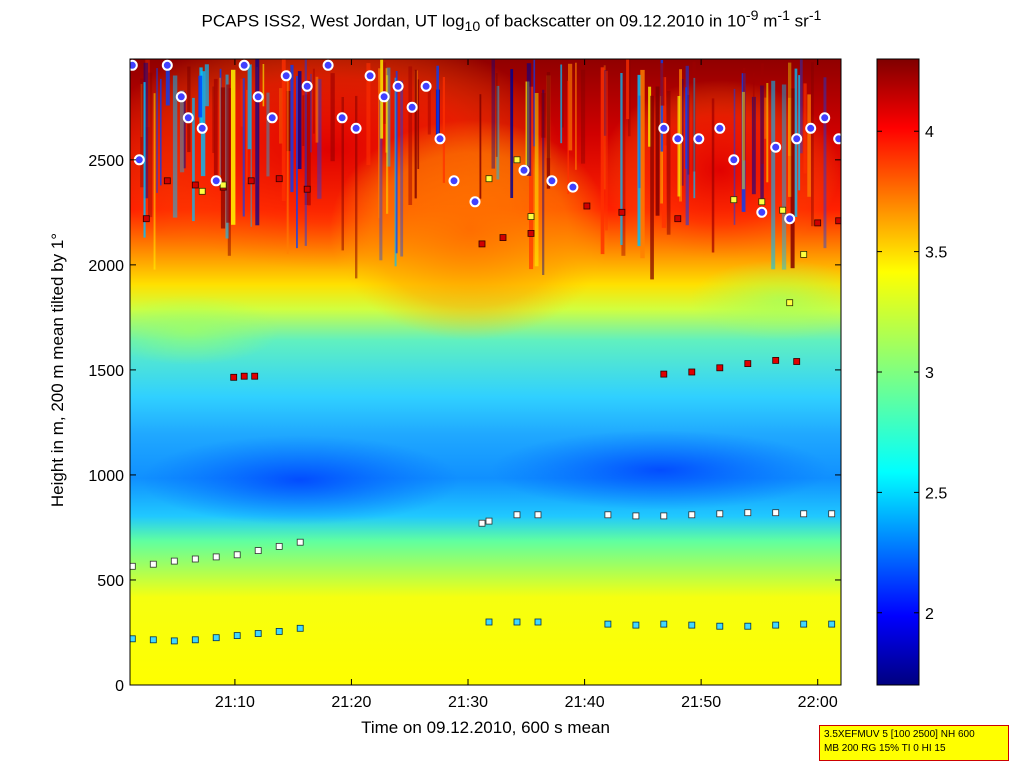 The image size is (1023, 767). I want to click on title-superscript-1: -9, so click(752, 16).